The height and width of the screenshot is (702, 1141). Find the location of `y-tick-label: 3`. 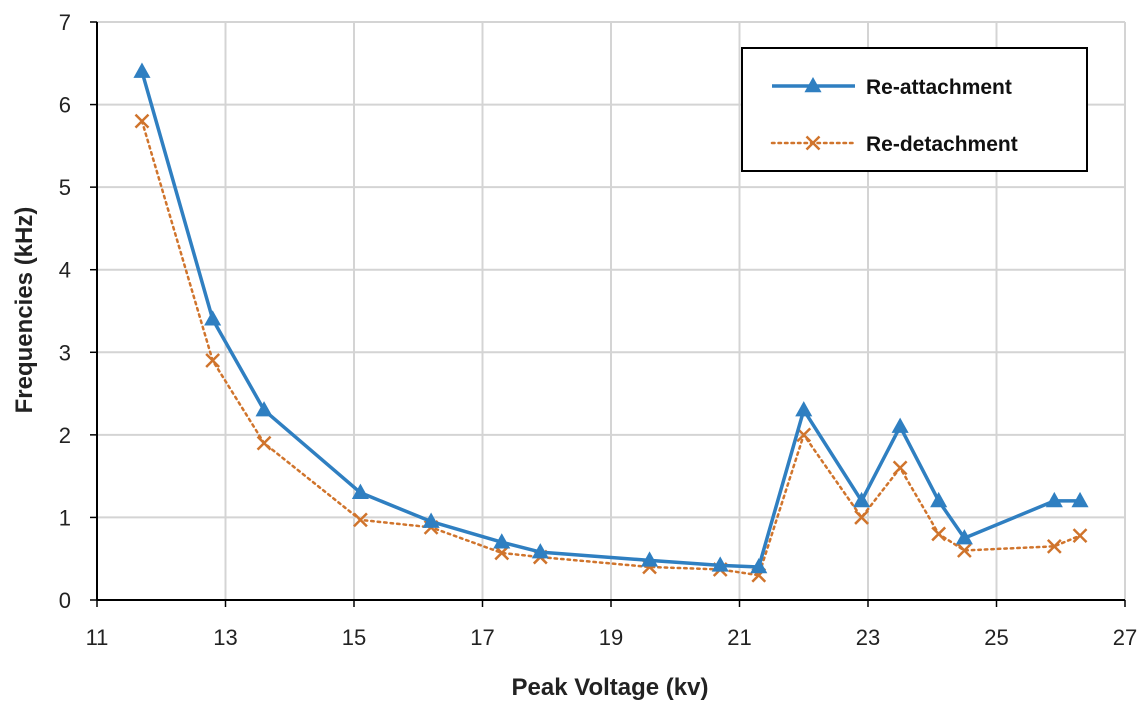

y-tick-label: 3 is located at coordinates (65, 352).